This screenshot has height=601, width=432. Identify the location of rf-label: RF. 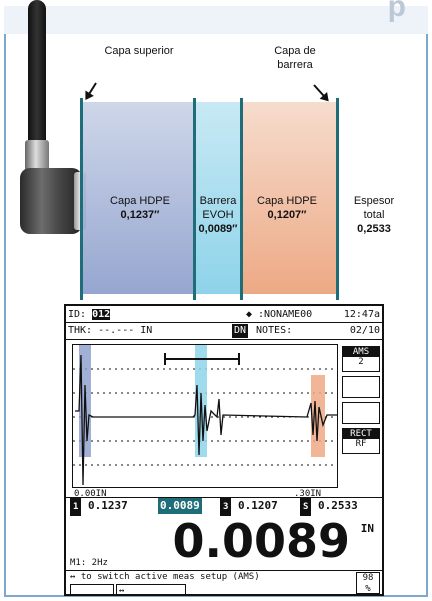
(361, 444).